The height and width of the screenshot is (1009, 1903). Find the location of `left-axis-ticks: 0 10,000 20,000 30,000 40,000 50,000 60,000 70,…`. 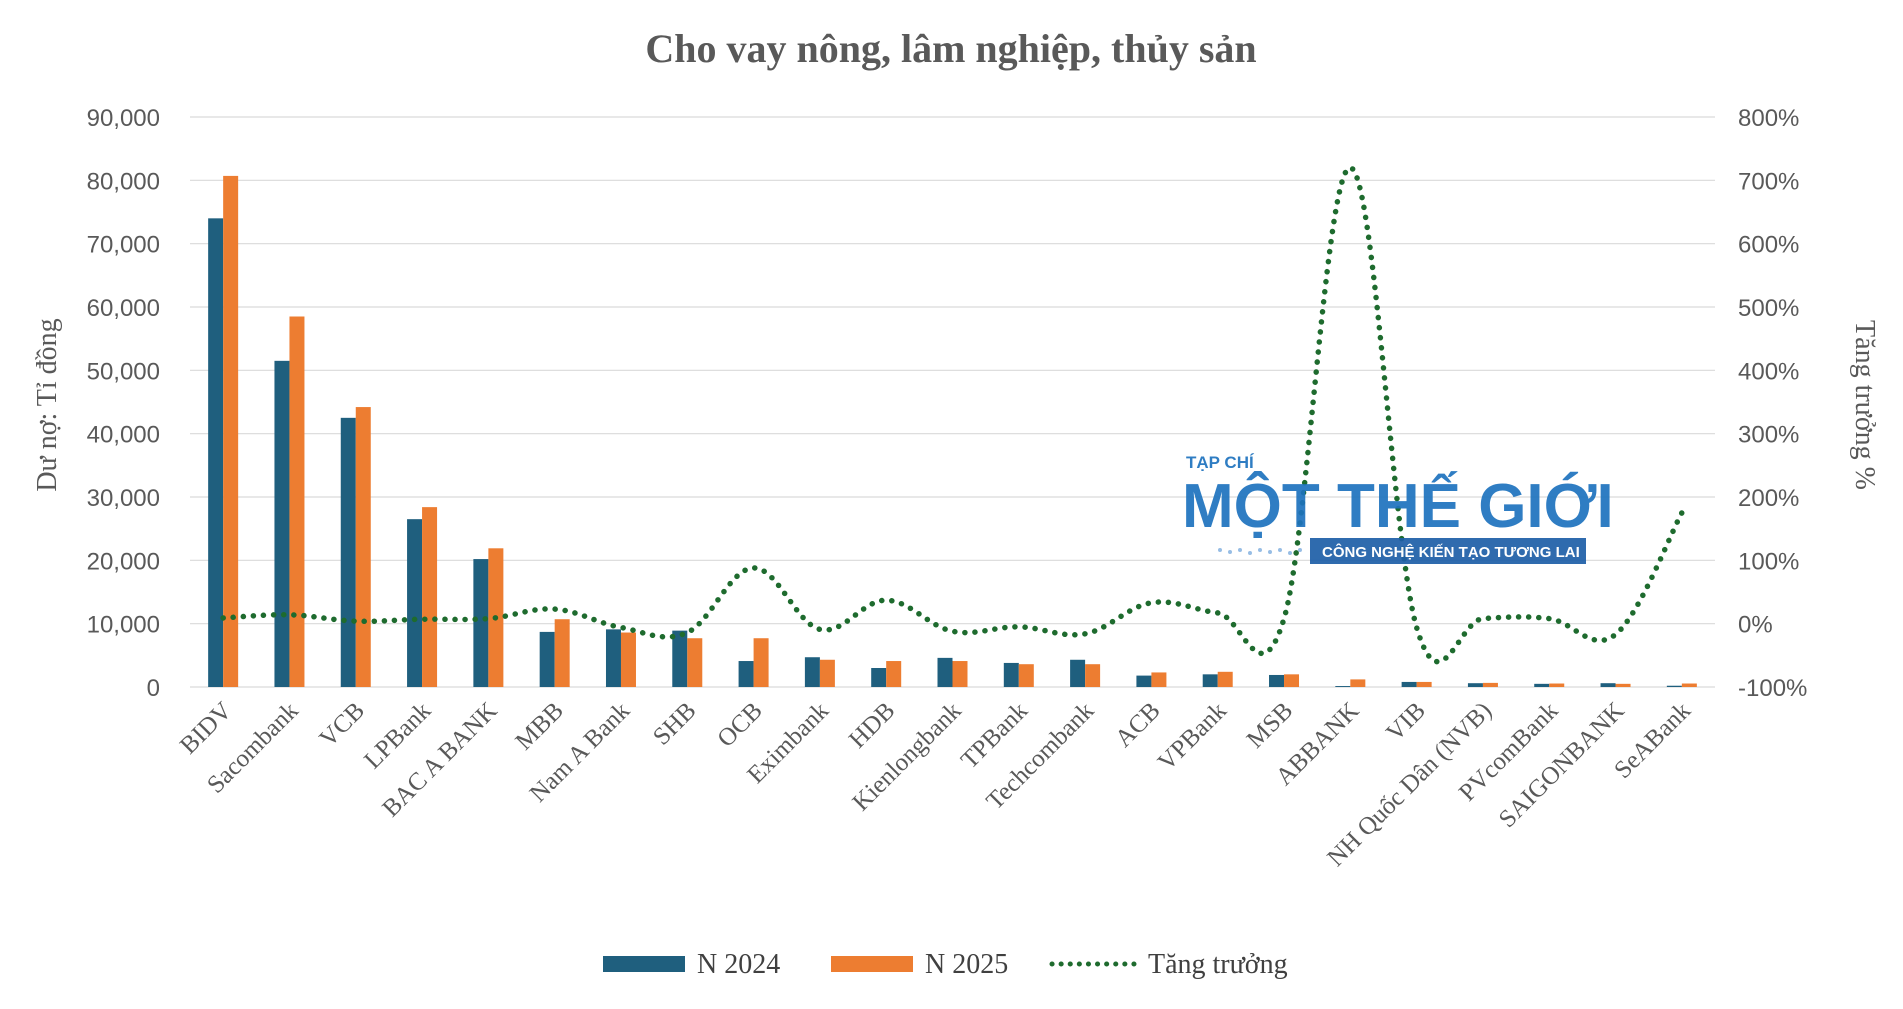

left-axis-ticks: 0 10,000 20,000 30,000 40,000 50,000 60,000 70,… is located at coordinates (123, 403).